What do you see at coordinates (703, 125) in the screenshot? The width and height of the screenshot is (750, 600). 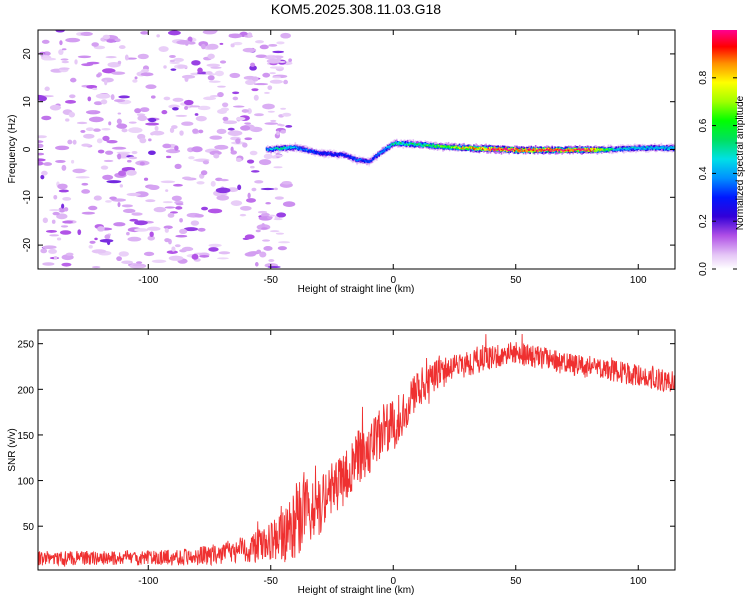 I see `colorbar-tick-label: 0.6` at bounding box center [703, 125].